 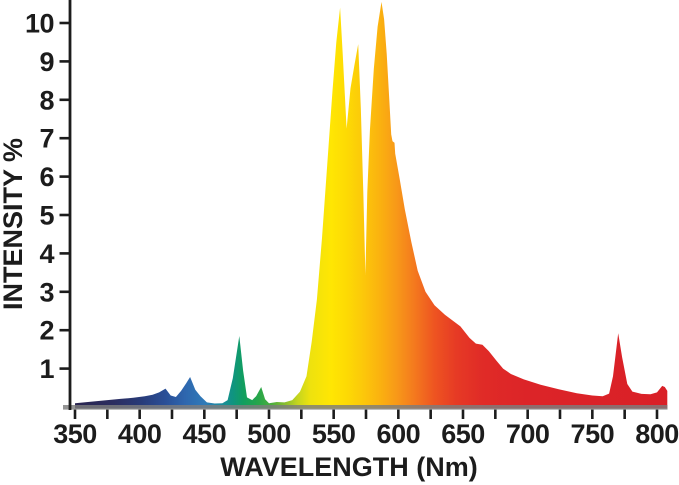 I want to click on x-axis-line, so click(x=365, y=407).